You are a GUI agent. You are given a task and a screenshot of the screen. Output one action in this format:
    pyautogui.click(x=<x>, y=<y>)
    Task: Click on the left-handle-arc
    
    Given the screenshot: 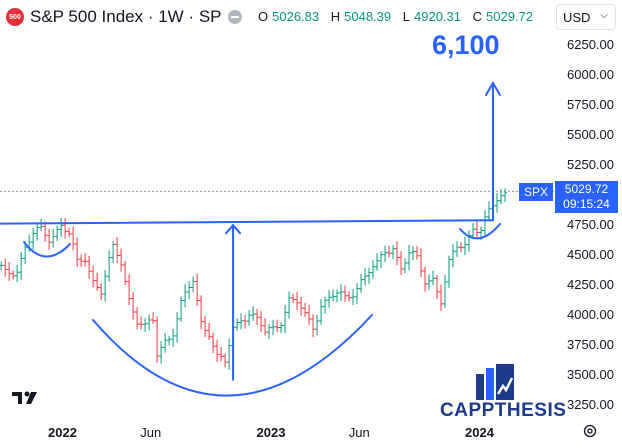 What is the action you would take?
    pyautogui.click(x=47, y=249)
    